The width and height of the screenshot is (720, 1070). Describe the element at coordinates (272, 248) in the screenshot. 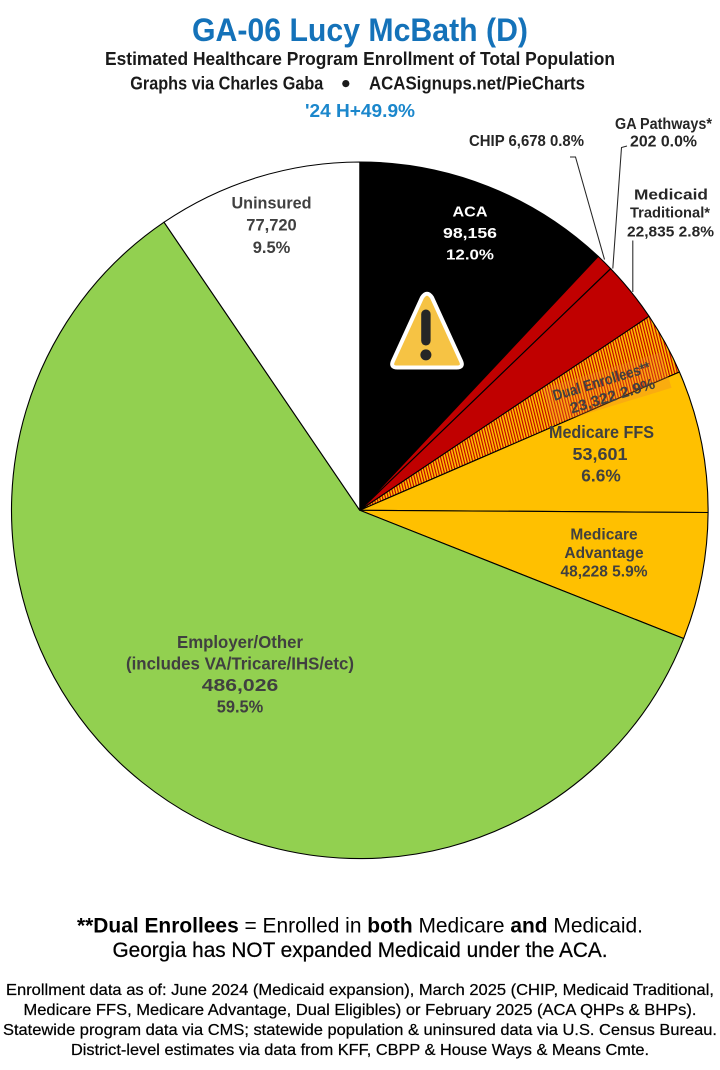

I see `svg-text: 9.5%` at that location.